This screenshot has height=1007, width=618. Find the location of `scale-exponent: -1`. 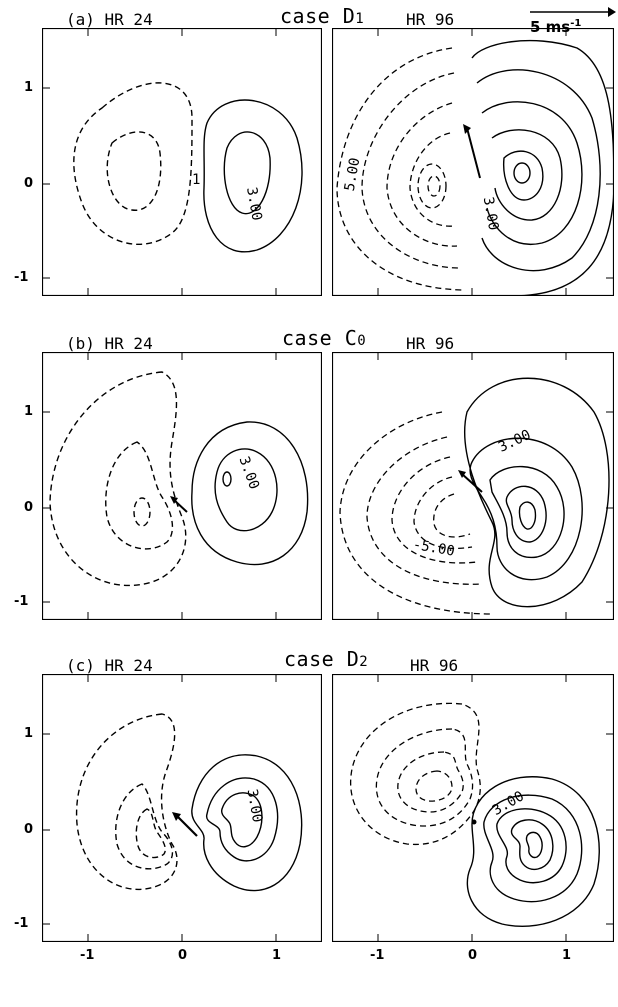

scale-exponent: -1 is located at coordinates (576, 23).